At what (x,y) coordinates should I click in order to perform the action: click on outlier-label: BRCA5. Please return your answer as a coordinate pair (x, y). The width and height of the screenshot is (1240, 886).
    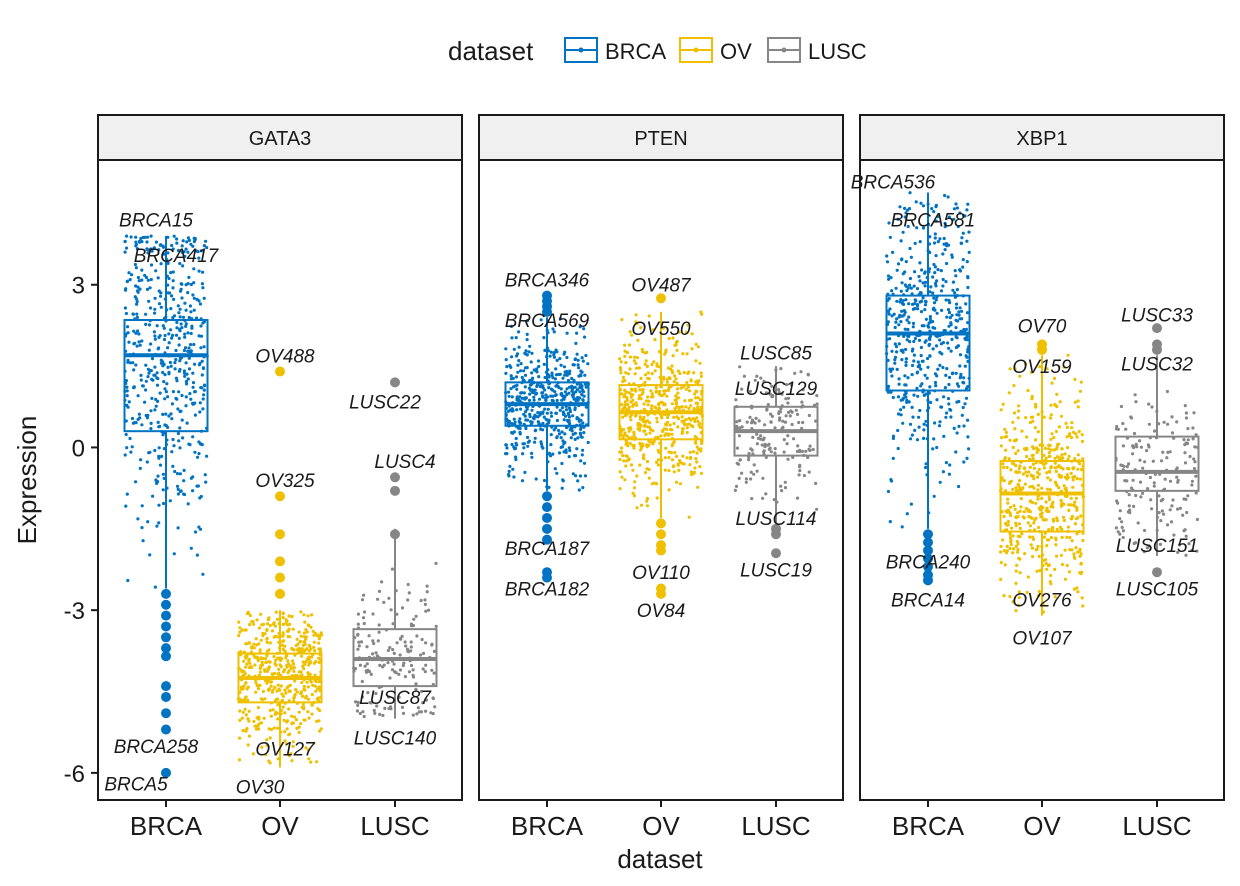
    Looking at the image, I should click on (136, 785).